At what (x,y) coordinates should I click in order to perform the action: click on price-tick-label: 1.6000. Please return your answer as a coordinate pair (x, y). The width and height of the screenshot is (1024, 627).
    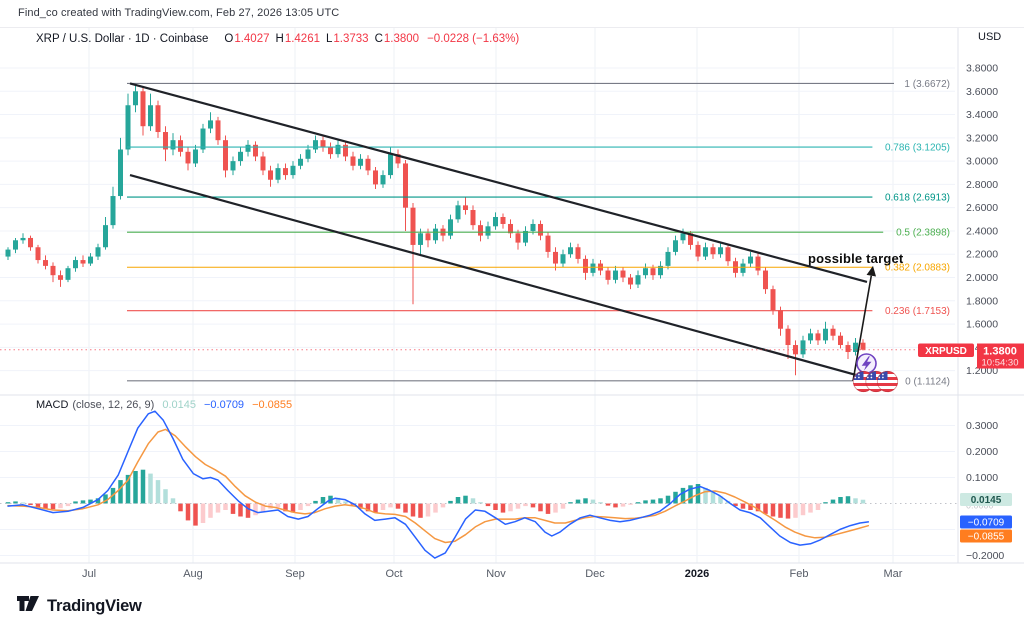
    Looking at the image, I should click on (982, 325).